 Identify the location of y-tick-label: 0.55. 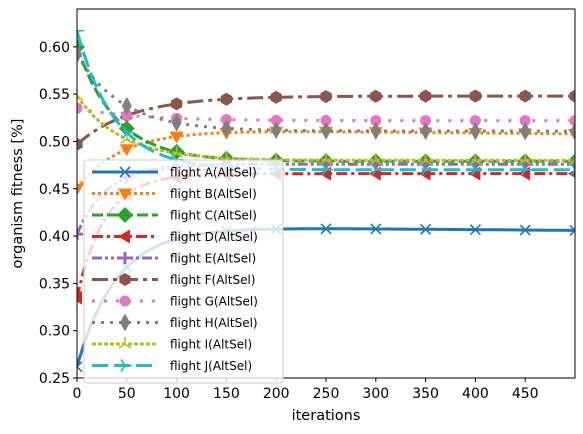
(54, 95).